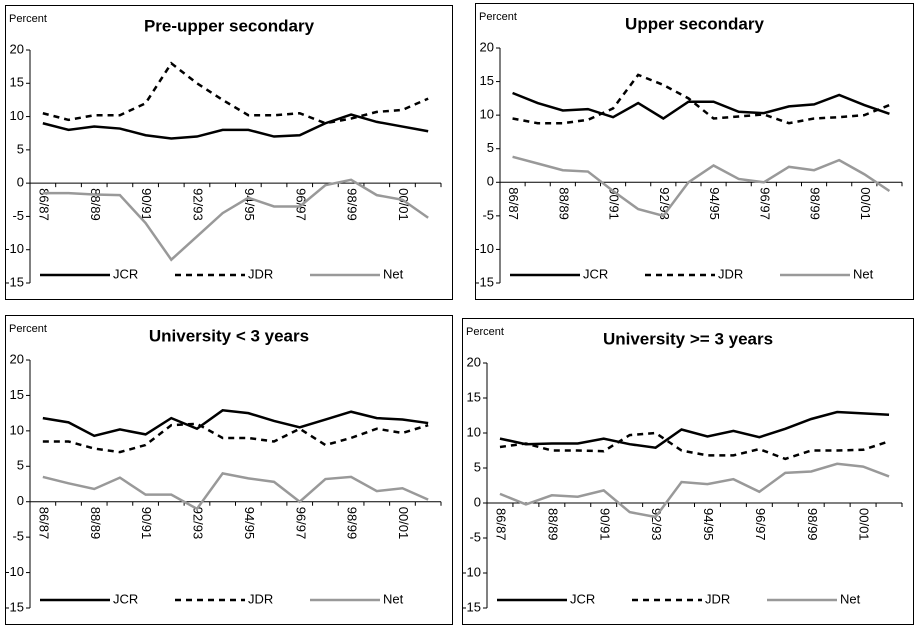 The image size is (916, 630). I want to click on chart-title: University < 3 years, so click(229, 335).